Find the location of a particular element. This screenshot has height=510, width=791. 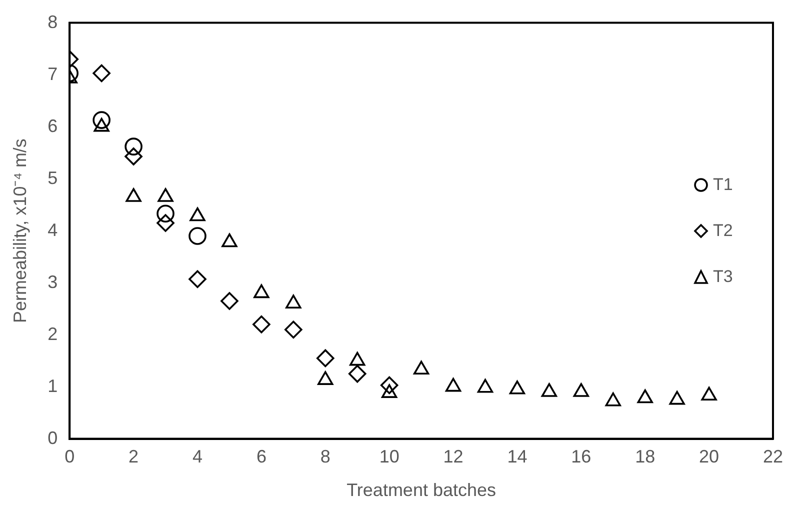

legend-label: T3 is located at coordinates (722, 276).